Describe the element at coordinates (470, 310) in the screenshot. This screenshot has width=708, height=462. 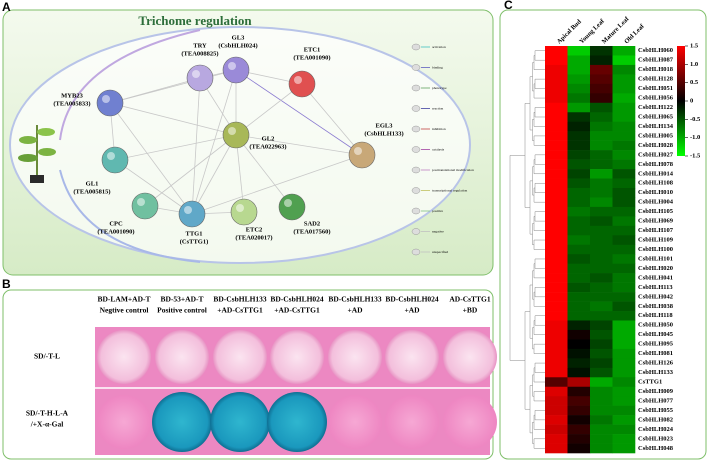
I see `column-header: +BD` at that location.